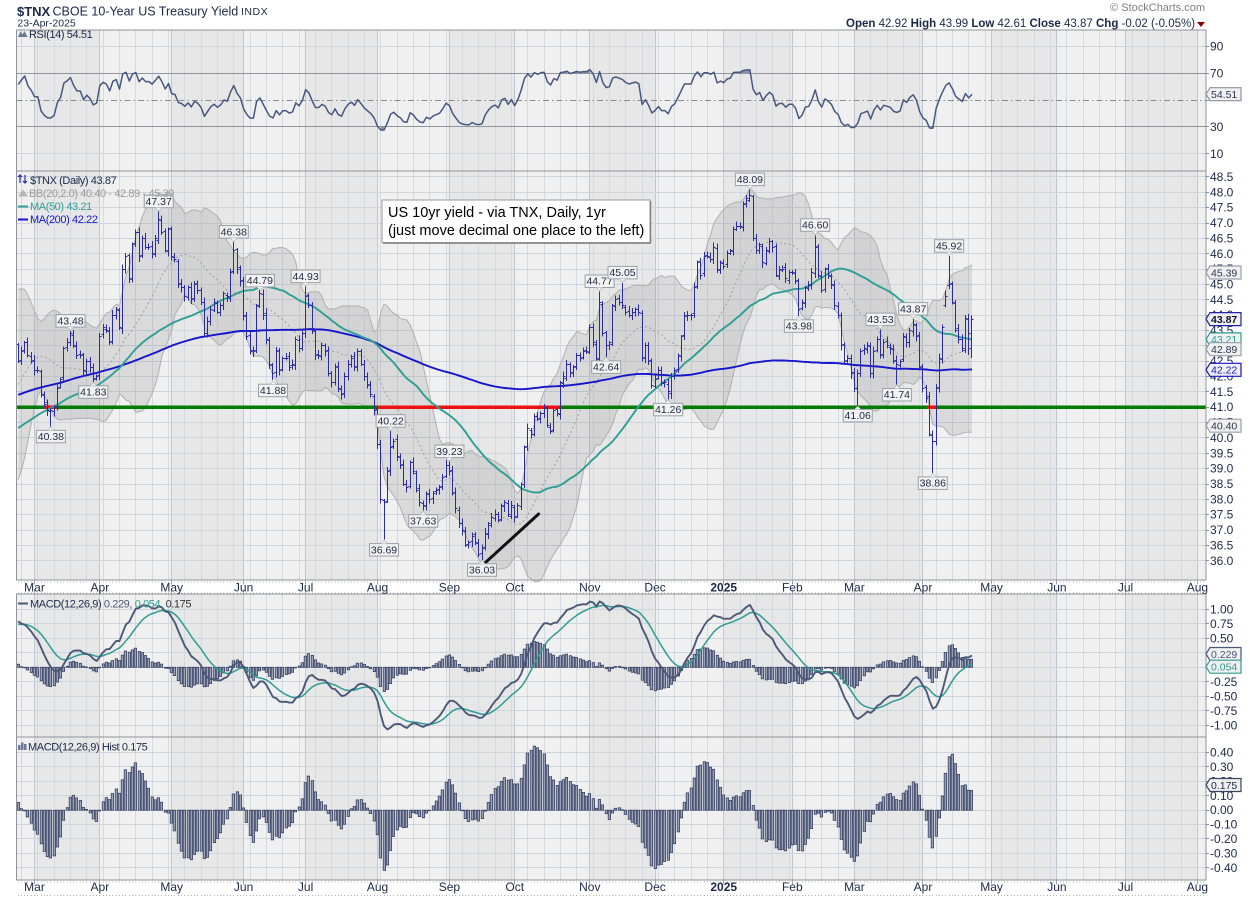 The image size is (1250, 897). Describe the element at coordinates (1224, 696) in the screenshot. I see `svg-text: -0.50` at that location.